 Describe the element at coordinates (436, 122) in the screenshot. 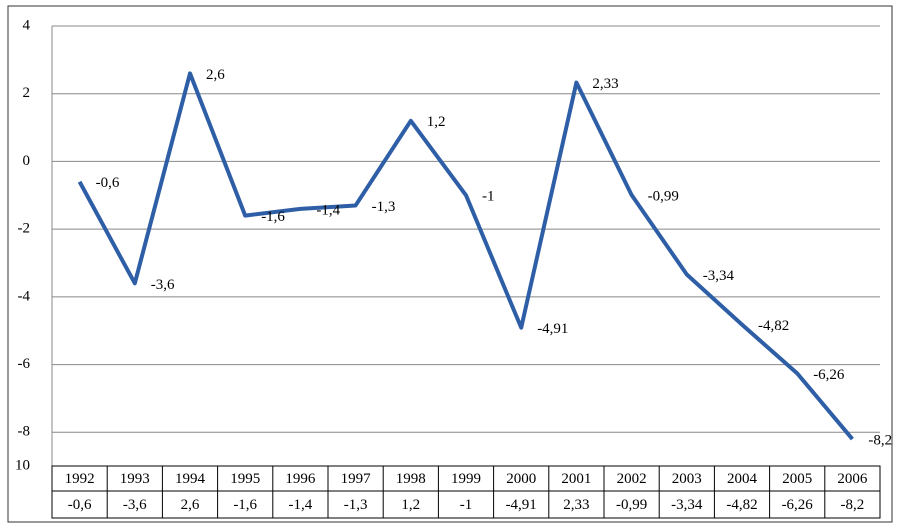

I see `data-label: 1,2` at that location.